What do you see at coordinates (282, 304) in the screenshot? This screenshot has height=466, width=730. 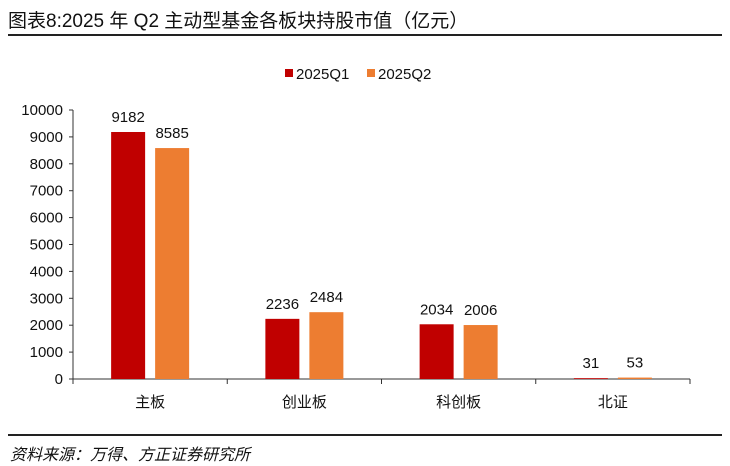 I see `data-label: 2236` at bounding box center [282, 304].